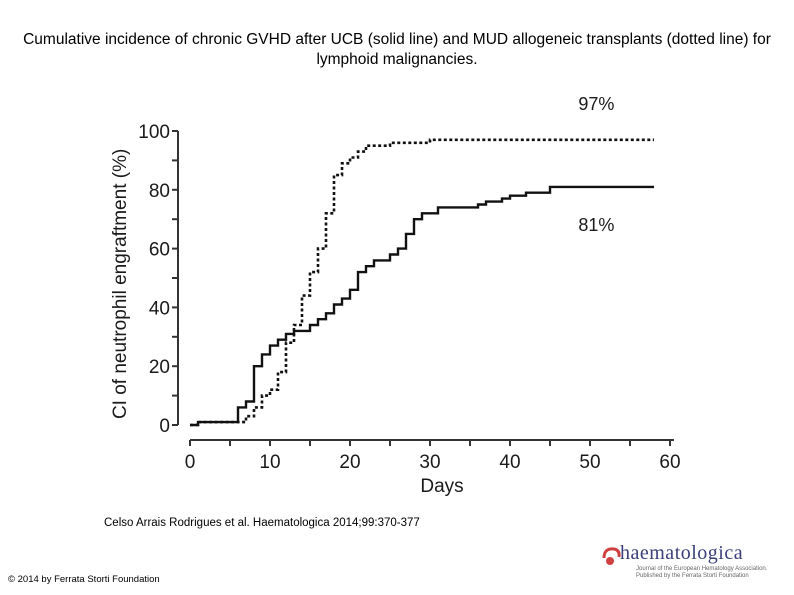 This screenshot has height=595, width=794. Describe the element at coordinates (120, 284) in the screenshot. I see `y-axis-label: CI of neutrophil engraftment (%)` at that location.